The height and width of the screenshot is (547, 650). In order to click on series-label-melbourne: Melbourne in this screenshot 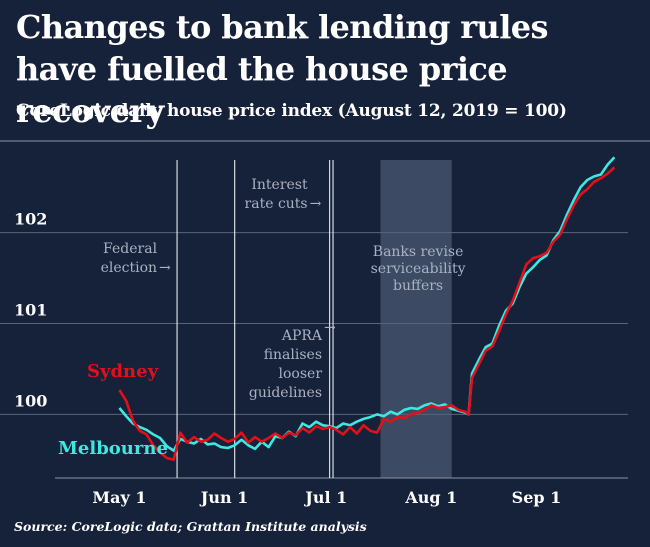, I will do `click(113, 448)`.